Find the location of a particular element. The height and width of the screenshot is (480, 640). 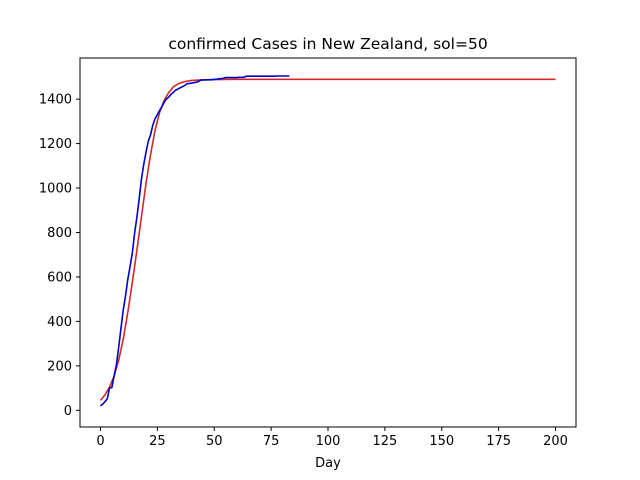

y-tick-label: 0 is located at coordinates (68, 411).